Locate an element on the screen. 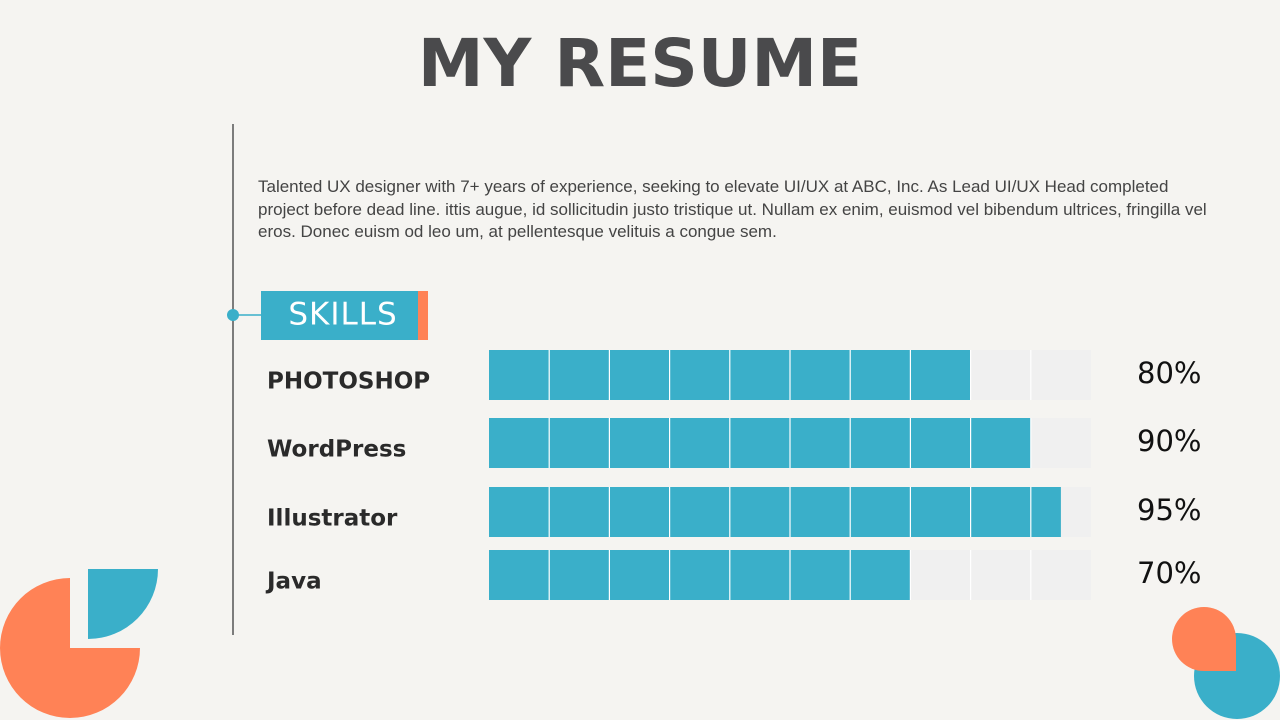 The image size is (1280, 720). section-accent is located at coordinates (423, 315).